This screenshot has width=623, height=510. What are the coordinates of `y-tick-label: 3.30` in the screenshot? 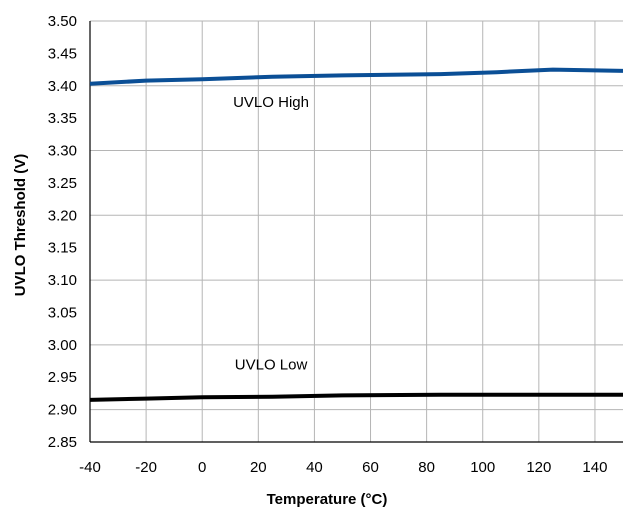 It's located at (62, 151).